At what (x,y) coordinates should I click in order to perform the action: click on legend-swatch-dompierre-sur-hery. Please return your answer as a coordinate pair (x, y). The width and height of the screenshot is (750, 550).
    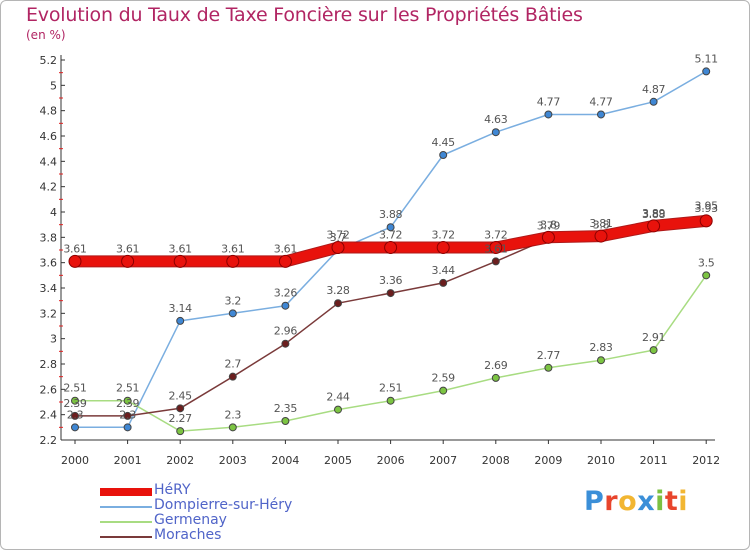
    Looking at the image, I should click on (126, 507).